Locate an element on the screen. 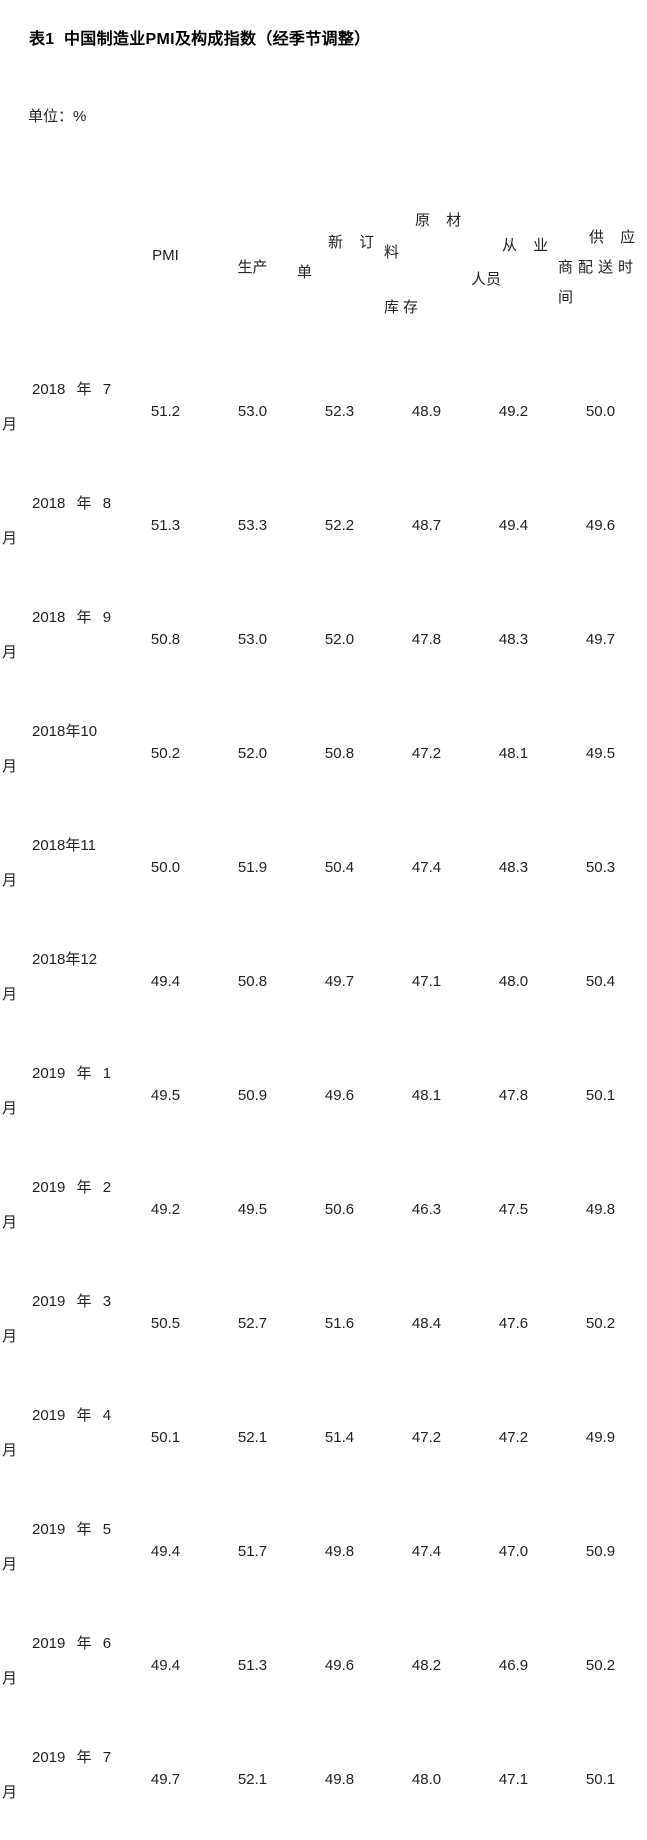 The image size is (647, 1840). month-label-line1: 2019 年 7 is located at coordinates (72, 1757).